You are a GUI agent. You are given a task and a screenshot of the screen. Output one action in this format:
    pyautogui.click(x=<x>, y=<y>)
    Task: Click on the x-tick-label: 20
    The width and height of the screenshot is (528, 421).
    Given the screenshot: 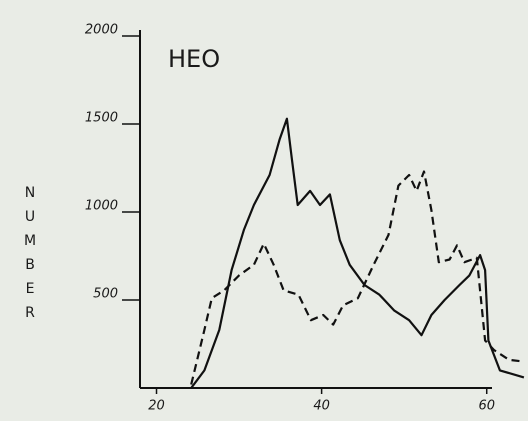 What is the action you would take?
    pyautogui.click(x=156, y=406)
    